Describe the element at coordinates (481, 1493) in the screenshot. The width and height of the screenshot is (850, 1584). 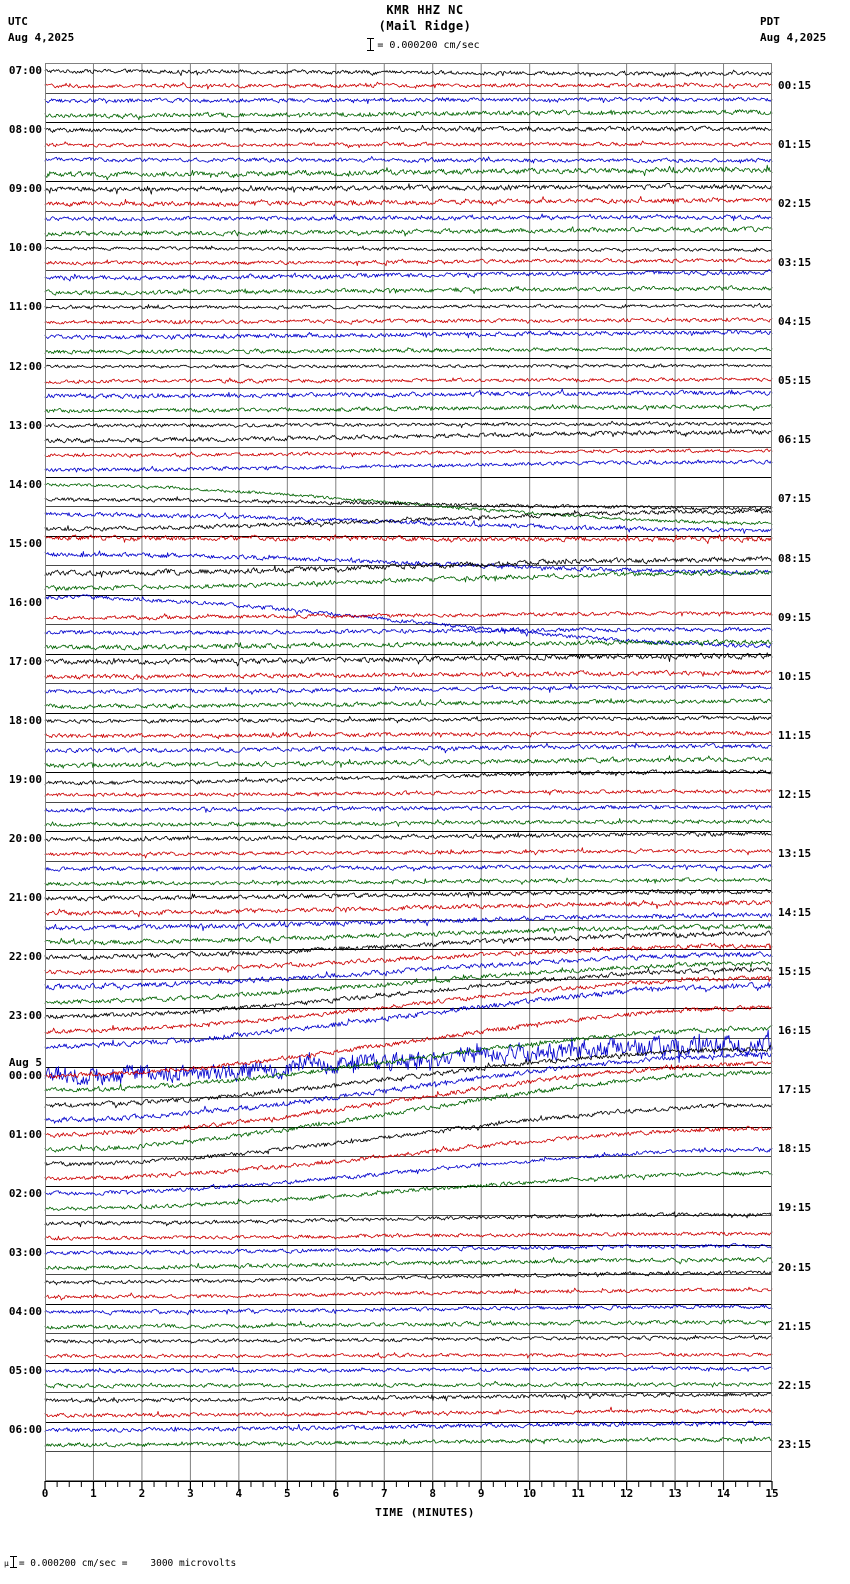
I see `x-tick-label: 9` at that location.